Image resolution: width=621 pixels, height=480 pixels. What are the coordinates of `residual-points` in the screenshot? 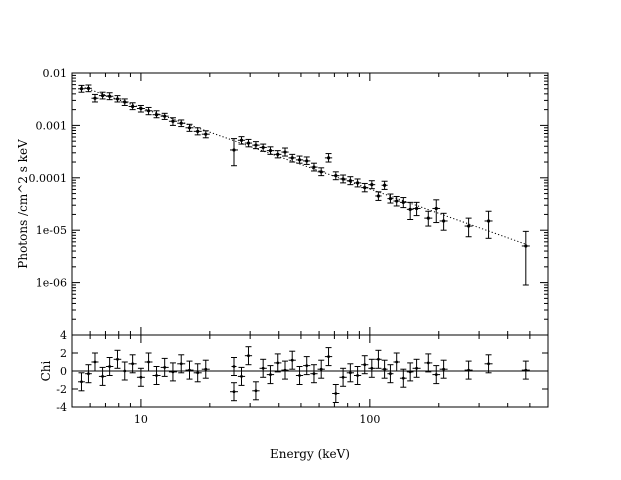 It's located at (304, 374).